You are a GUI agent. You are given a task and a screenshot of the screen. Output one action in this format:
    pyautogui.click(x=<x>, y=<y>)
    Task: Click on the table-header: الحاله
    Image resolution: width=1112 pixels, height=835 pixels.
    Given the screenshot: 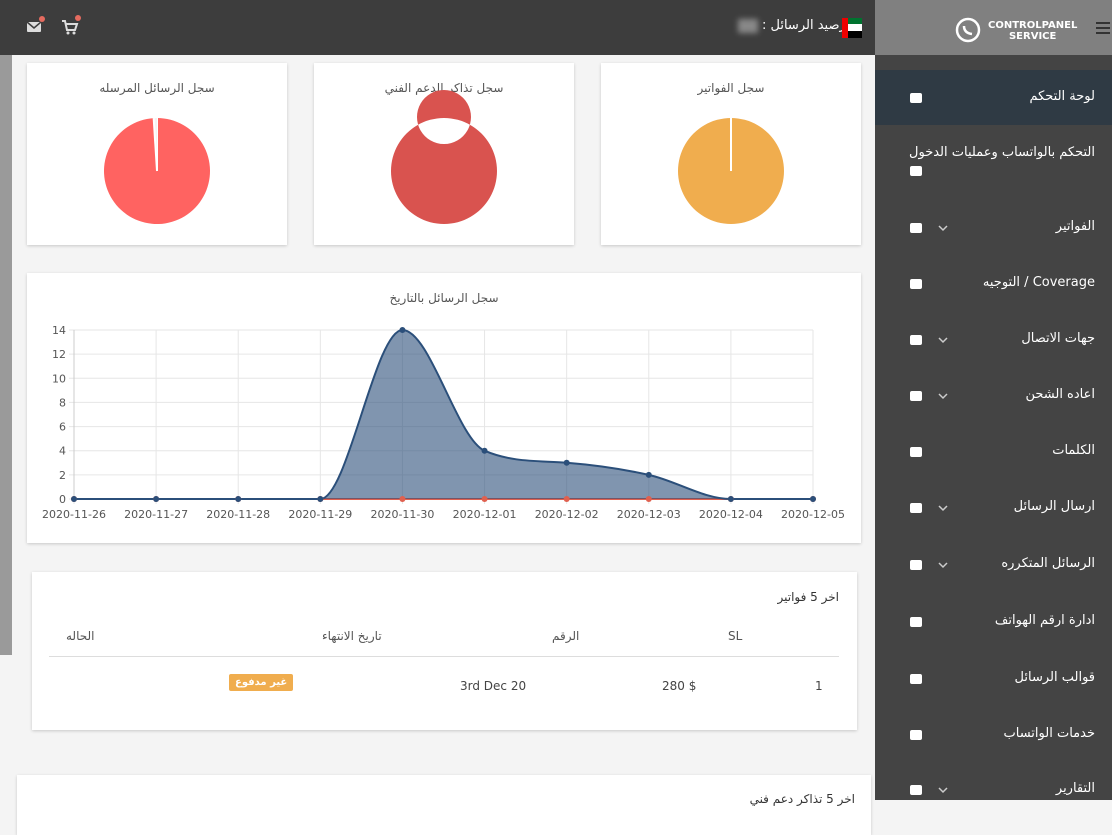 What is the action you would take?
    pyautogui.click(x=80, y=636)
    